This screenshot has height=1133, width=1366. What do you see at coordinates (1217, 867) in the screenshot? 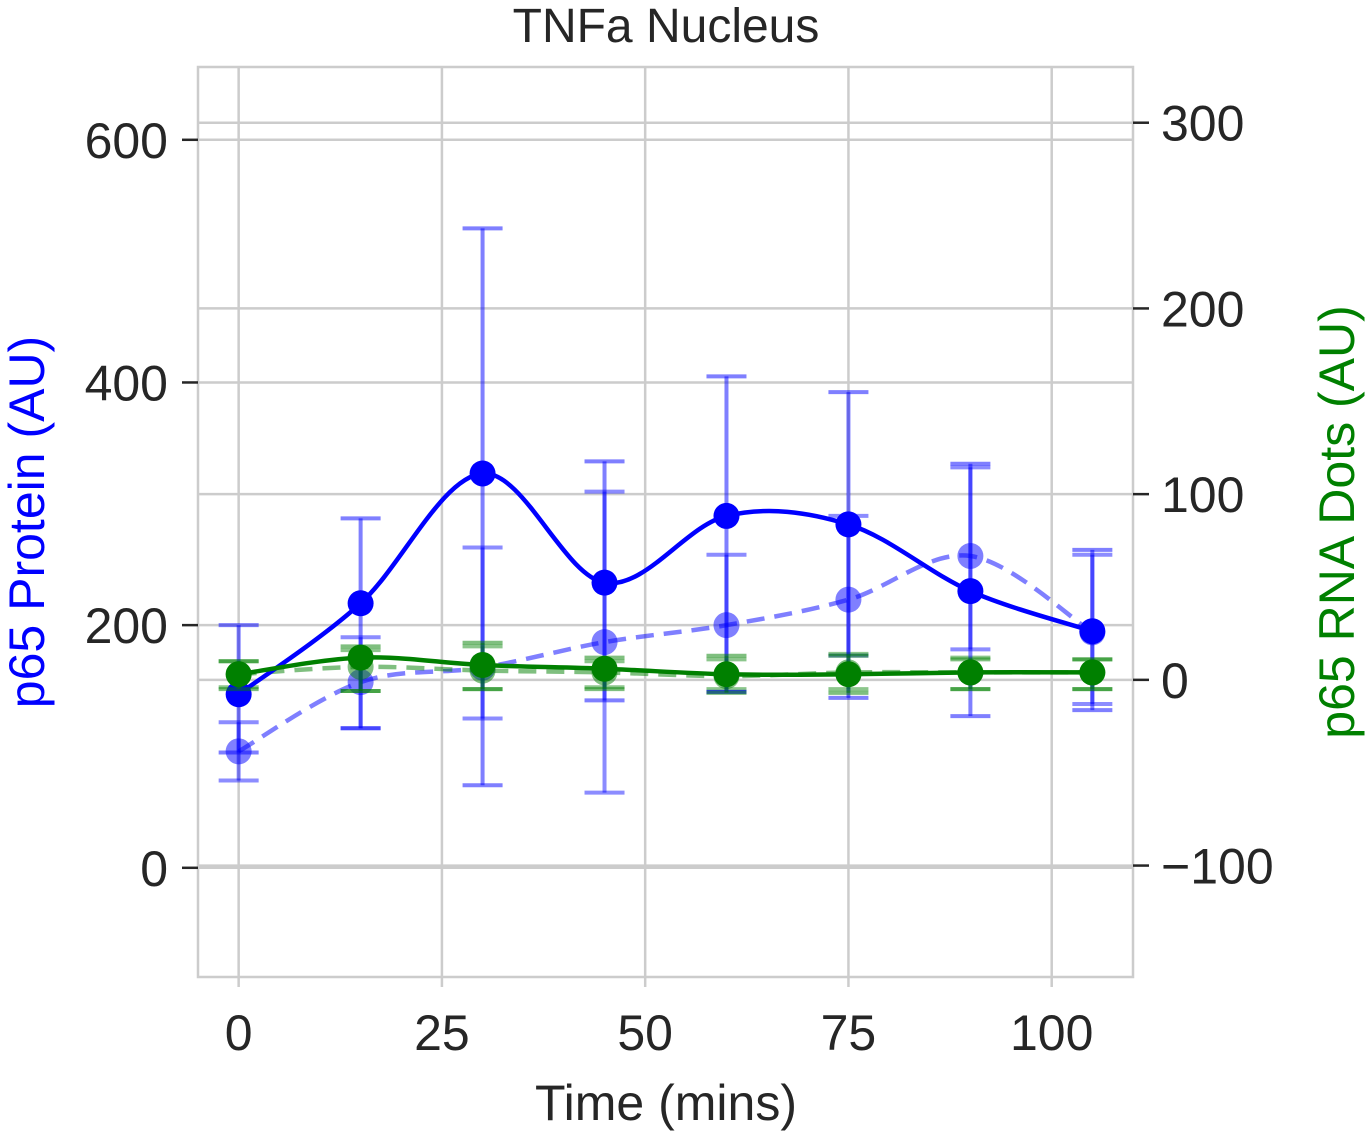
I see `y-right-tick-label: −100` at bounding box center [1217, 867].